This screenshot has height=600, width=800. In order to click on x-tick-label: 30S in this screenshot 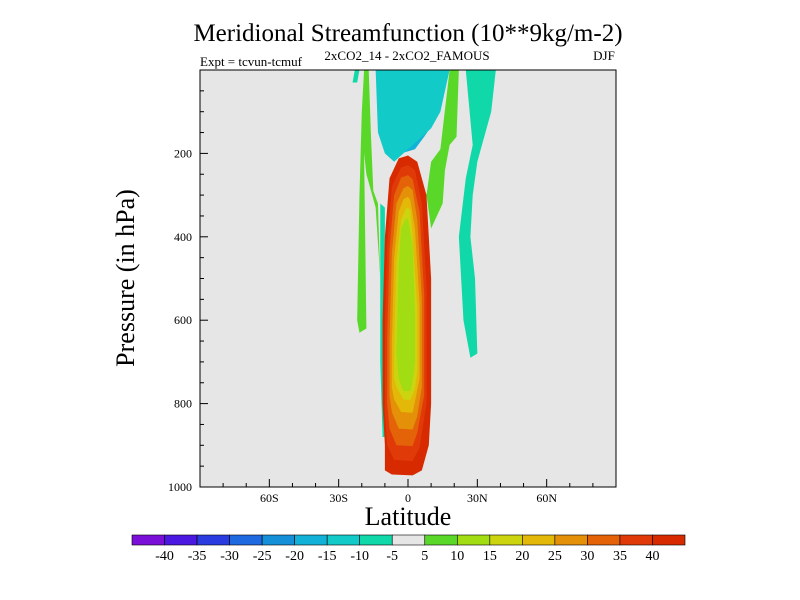, I will do `click(338, 498)`.